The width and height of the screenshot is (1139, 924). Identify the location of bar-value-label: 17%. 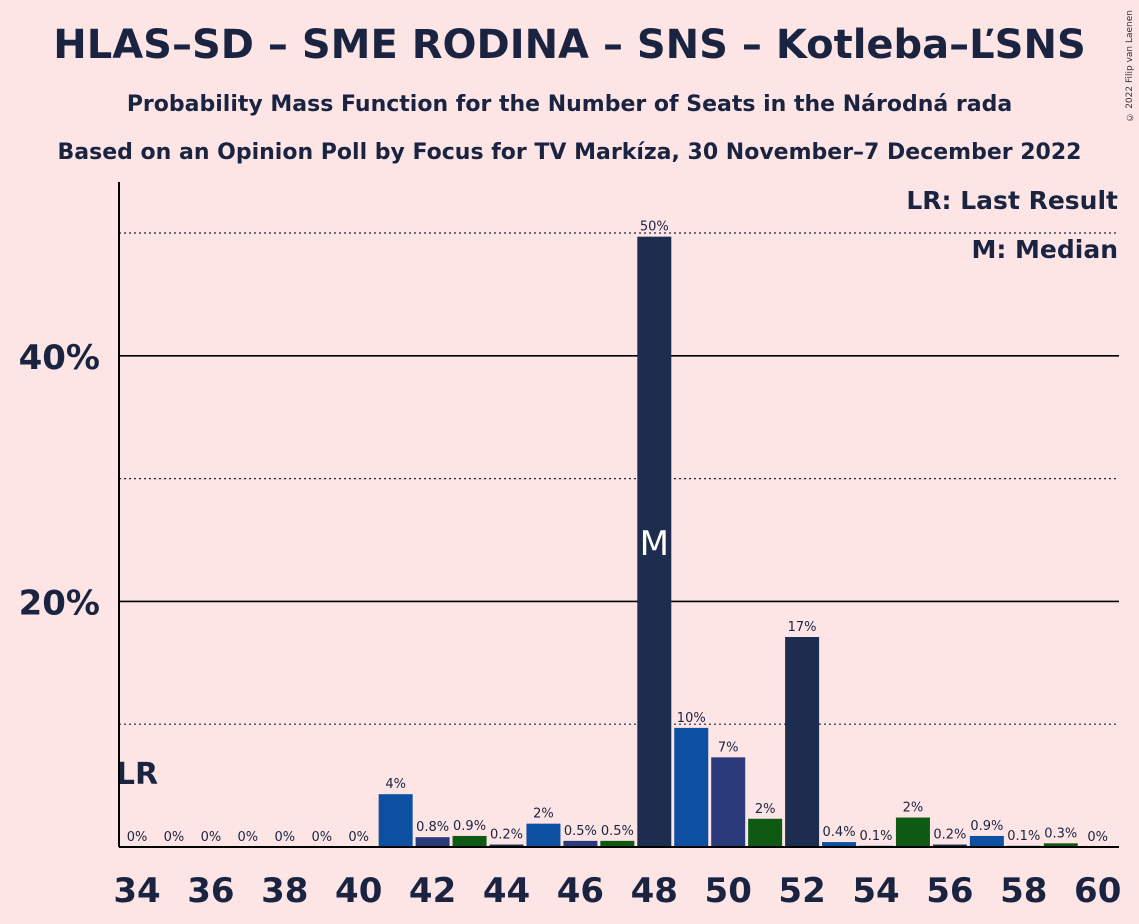
(802, 627).